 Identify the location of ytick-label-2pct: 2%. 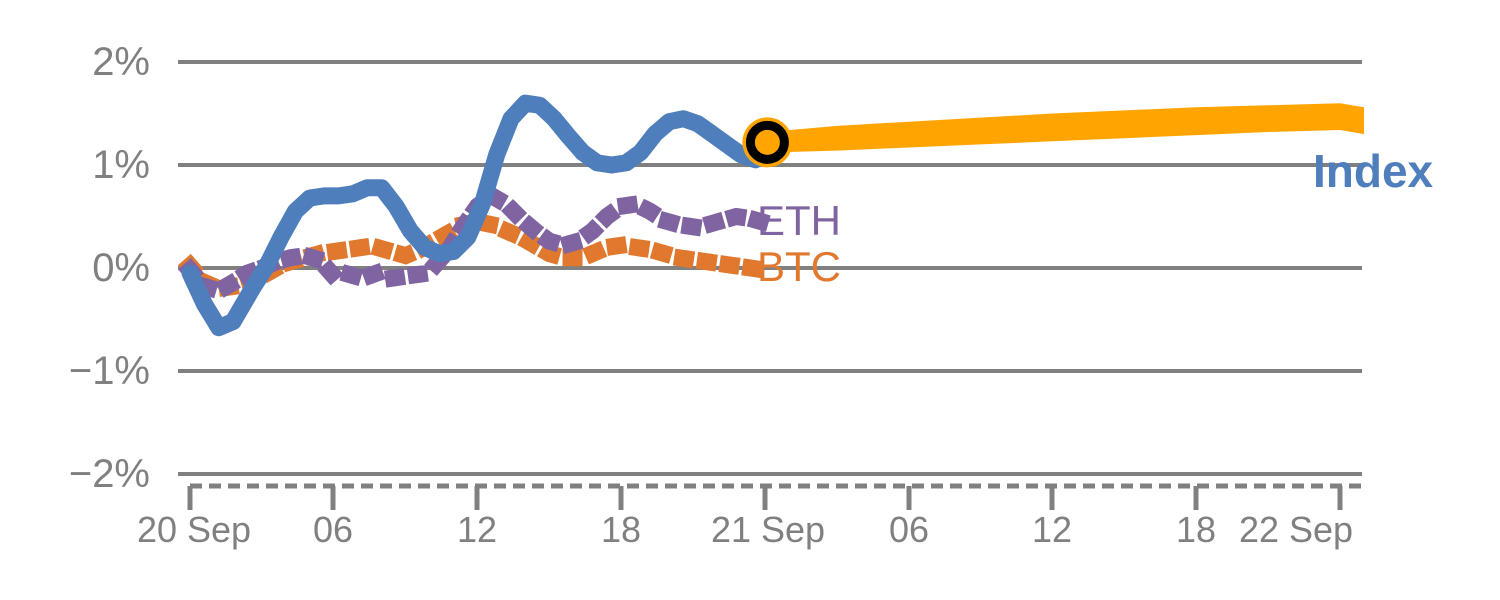
(121, 62).